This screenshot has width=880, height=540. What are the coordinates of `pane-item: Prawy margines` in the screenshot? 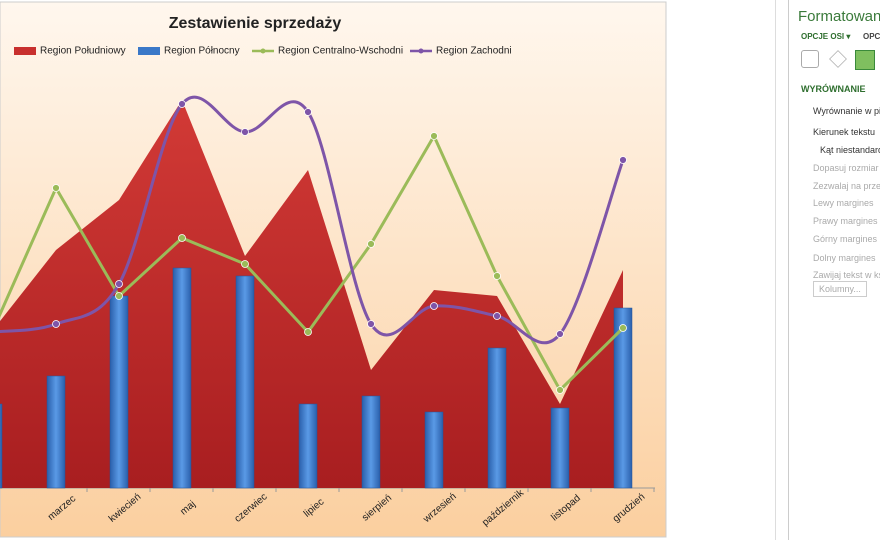 It's located at (845, 221).